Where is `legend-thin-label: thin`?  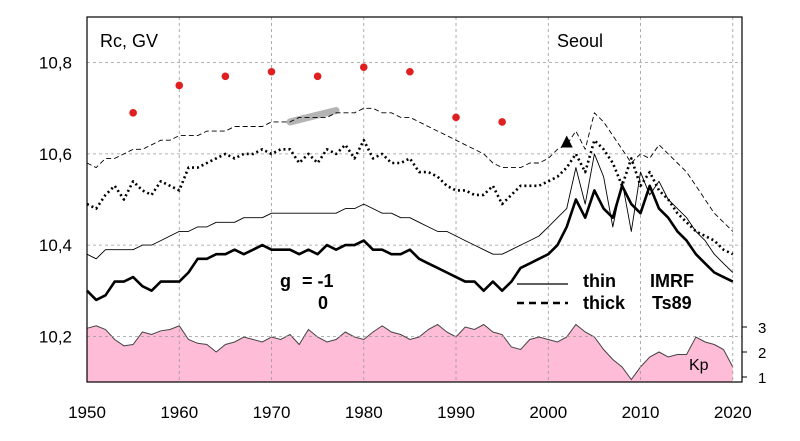 legend-thin-label: thin is located at coordinates (599, 281).